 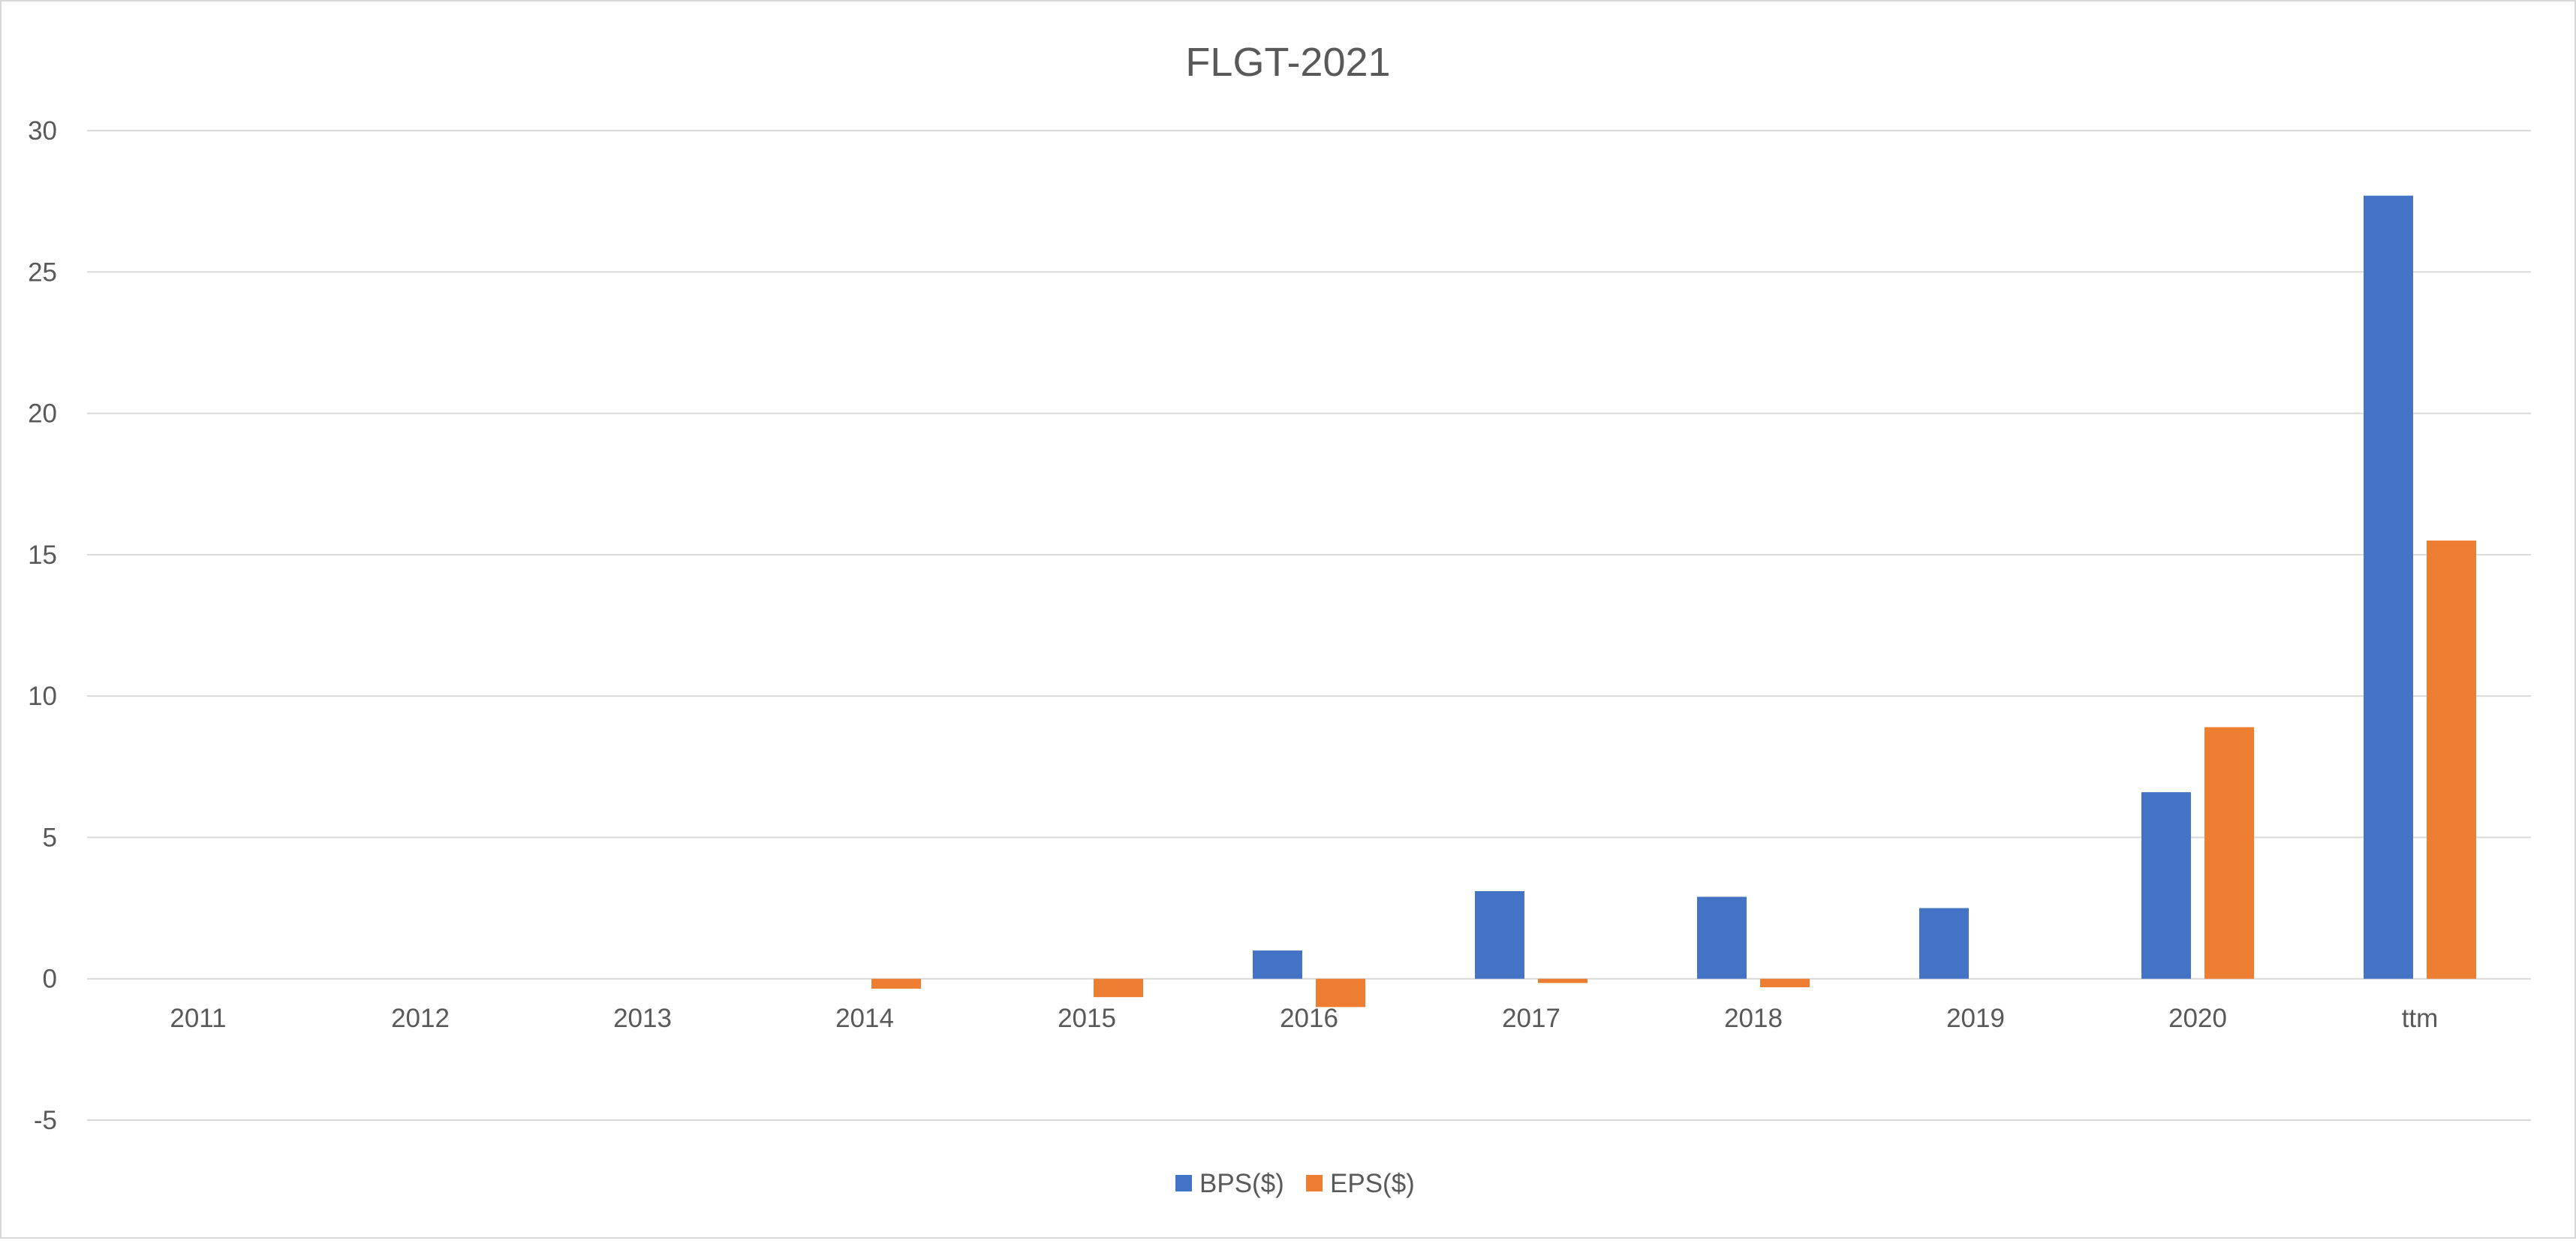 What do you see at coordinates (42, 131) in the screenshot?
I see `y-tick-label: 30` at bounding box center [42, 131].